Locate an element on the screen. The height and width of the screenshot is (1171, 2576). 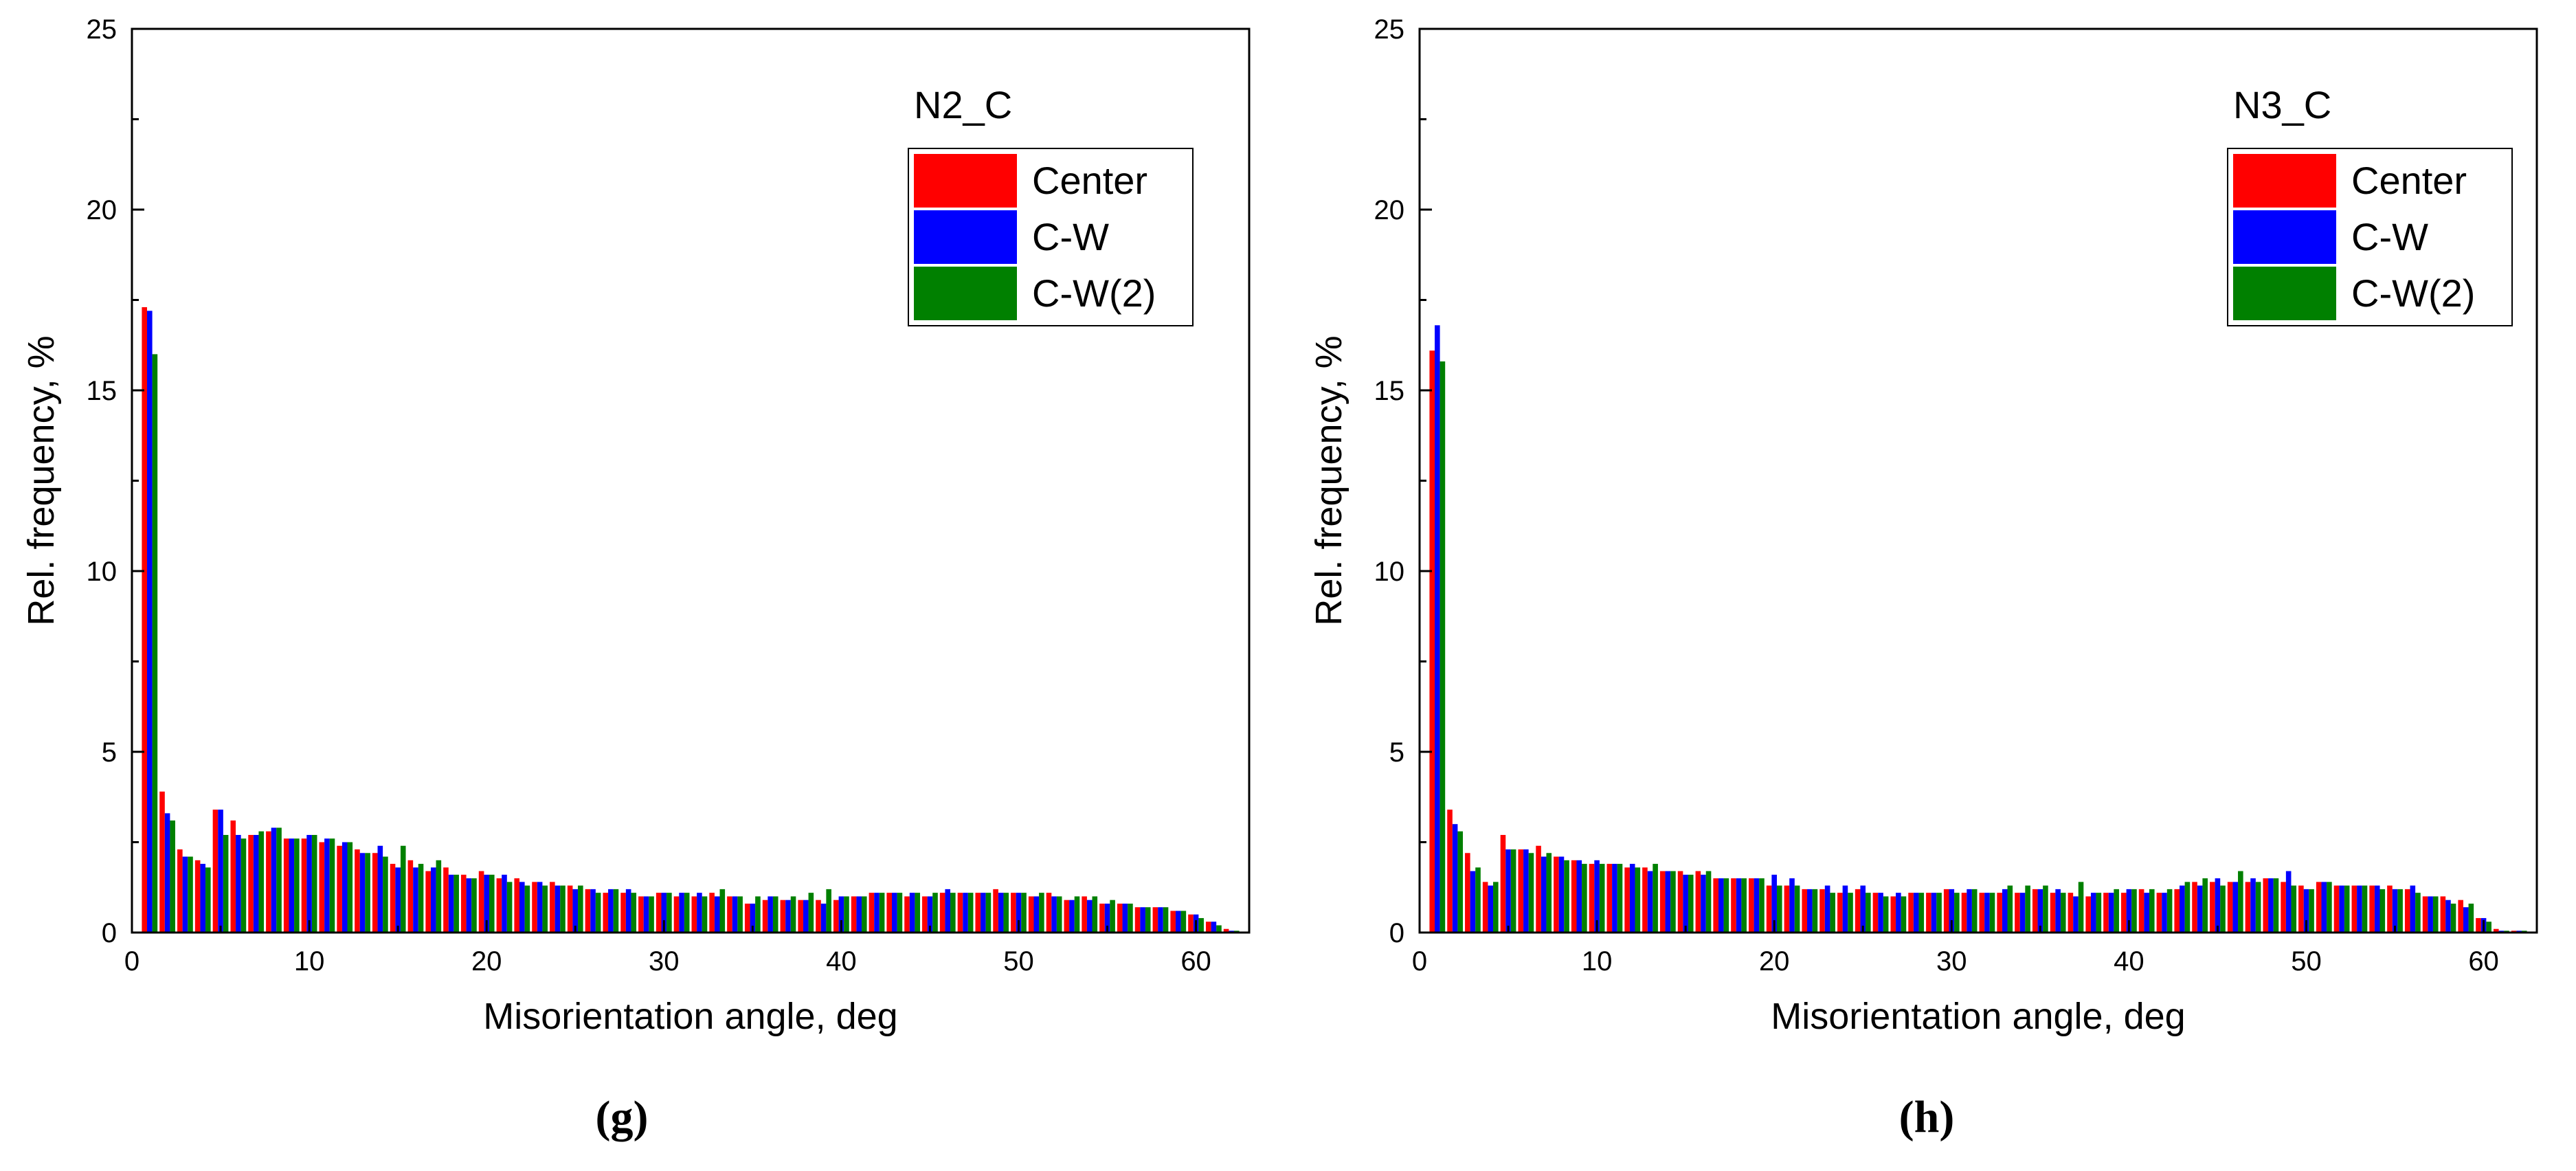
y-tick-label: 10 is located at coordinates (102, 572).